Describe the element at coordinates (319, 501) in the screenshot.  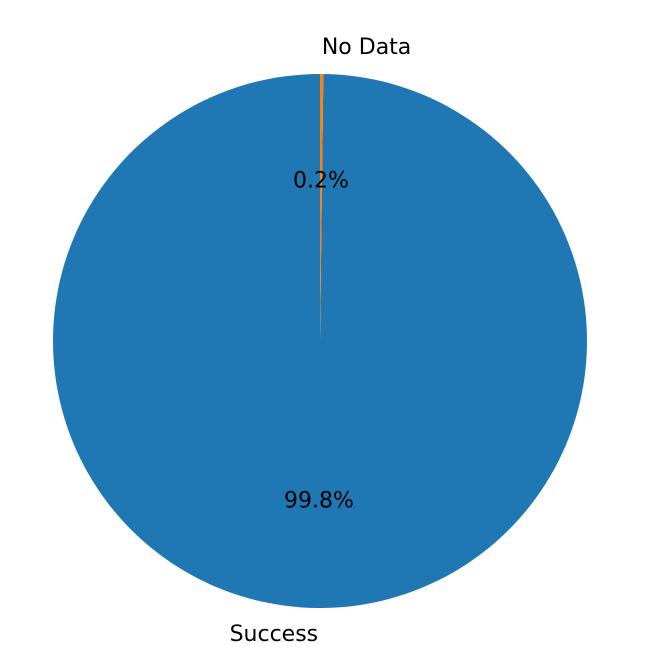
I see `pie-percent-label: 99.8%` at that location.